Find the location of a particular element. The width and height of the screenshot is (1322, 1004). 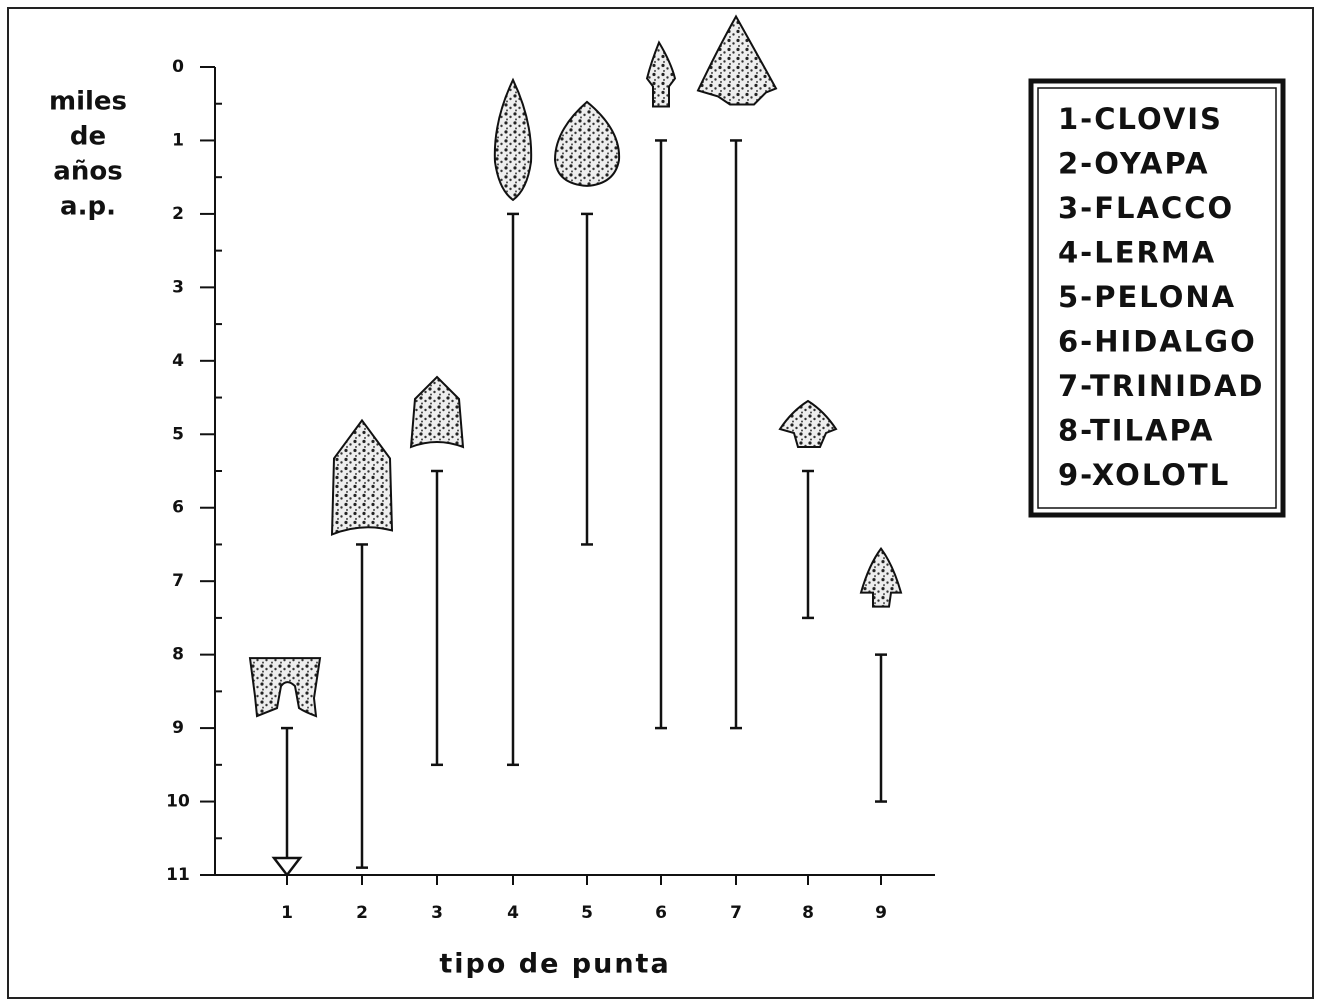

legend-box-inner is located at coordinates (1157, 298).